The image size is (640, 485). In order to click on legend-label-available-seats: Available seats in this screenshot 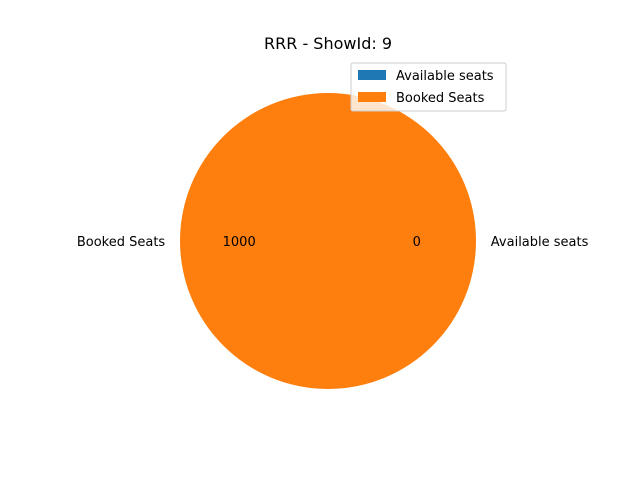, I will do `click(445, 76)`.